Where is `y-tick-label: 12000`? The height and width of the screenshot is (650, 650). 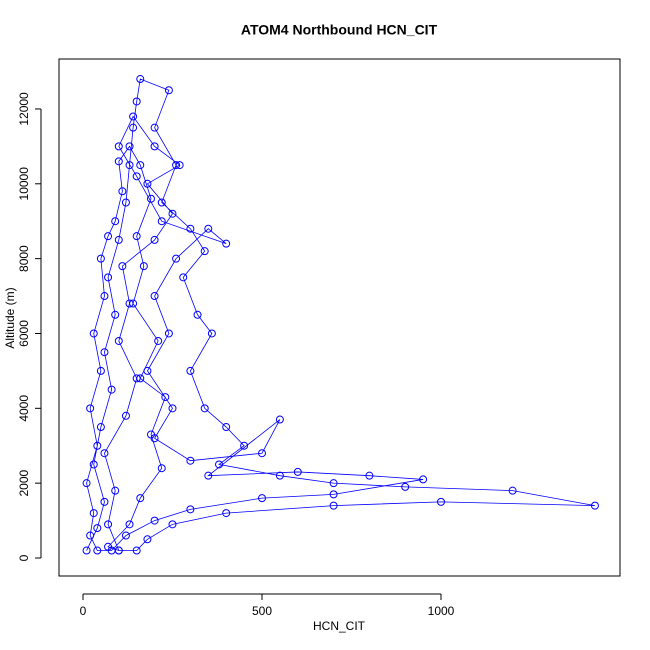
y-tick-label: 12000 is located at coordinates (24, 109).